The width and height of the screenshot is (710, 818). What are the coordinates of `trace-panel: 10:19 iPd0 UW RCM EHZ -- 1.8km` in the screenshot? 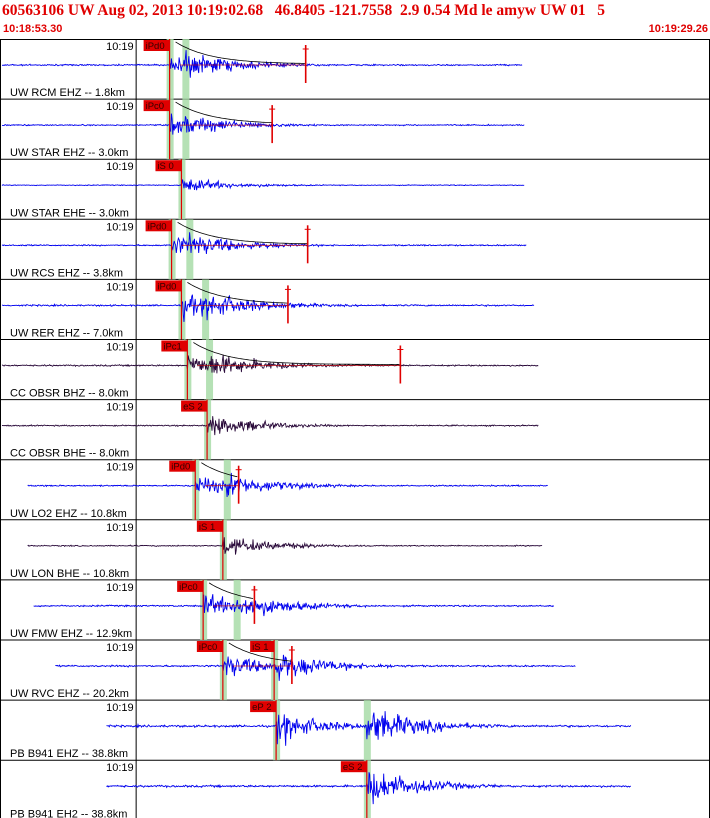 It's located at (355, 69).